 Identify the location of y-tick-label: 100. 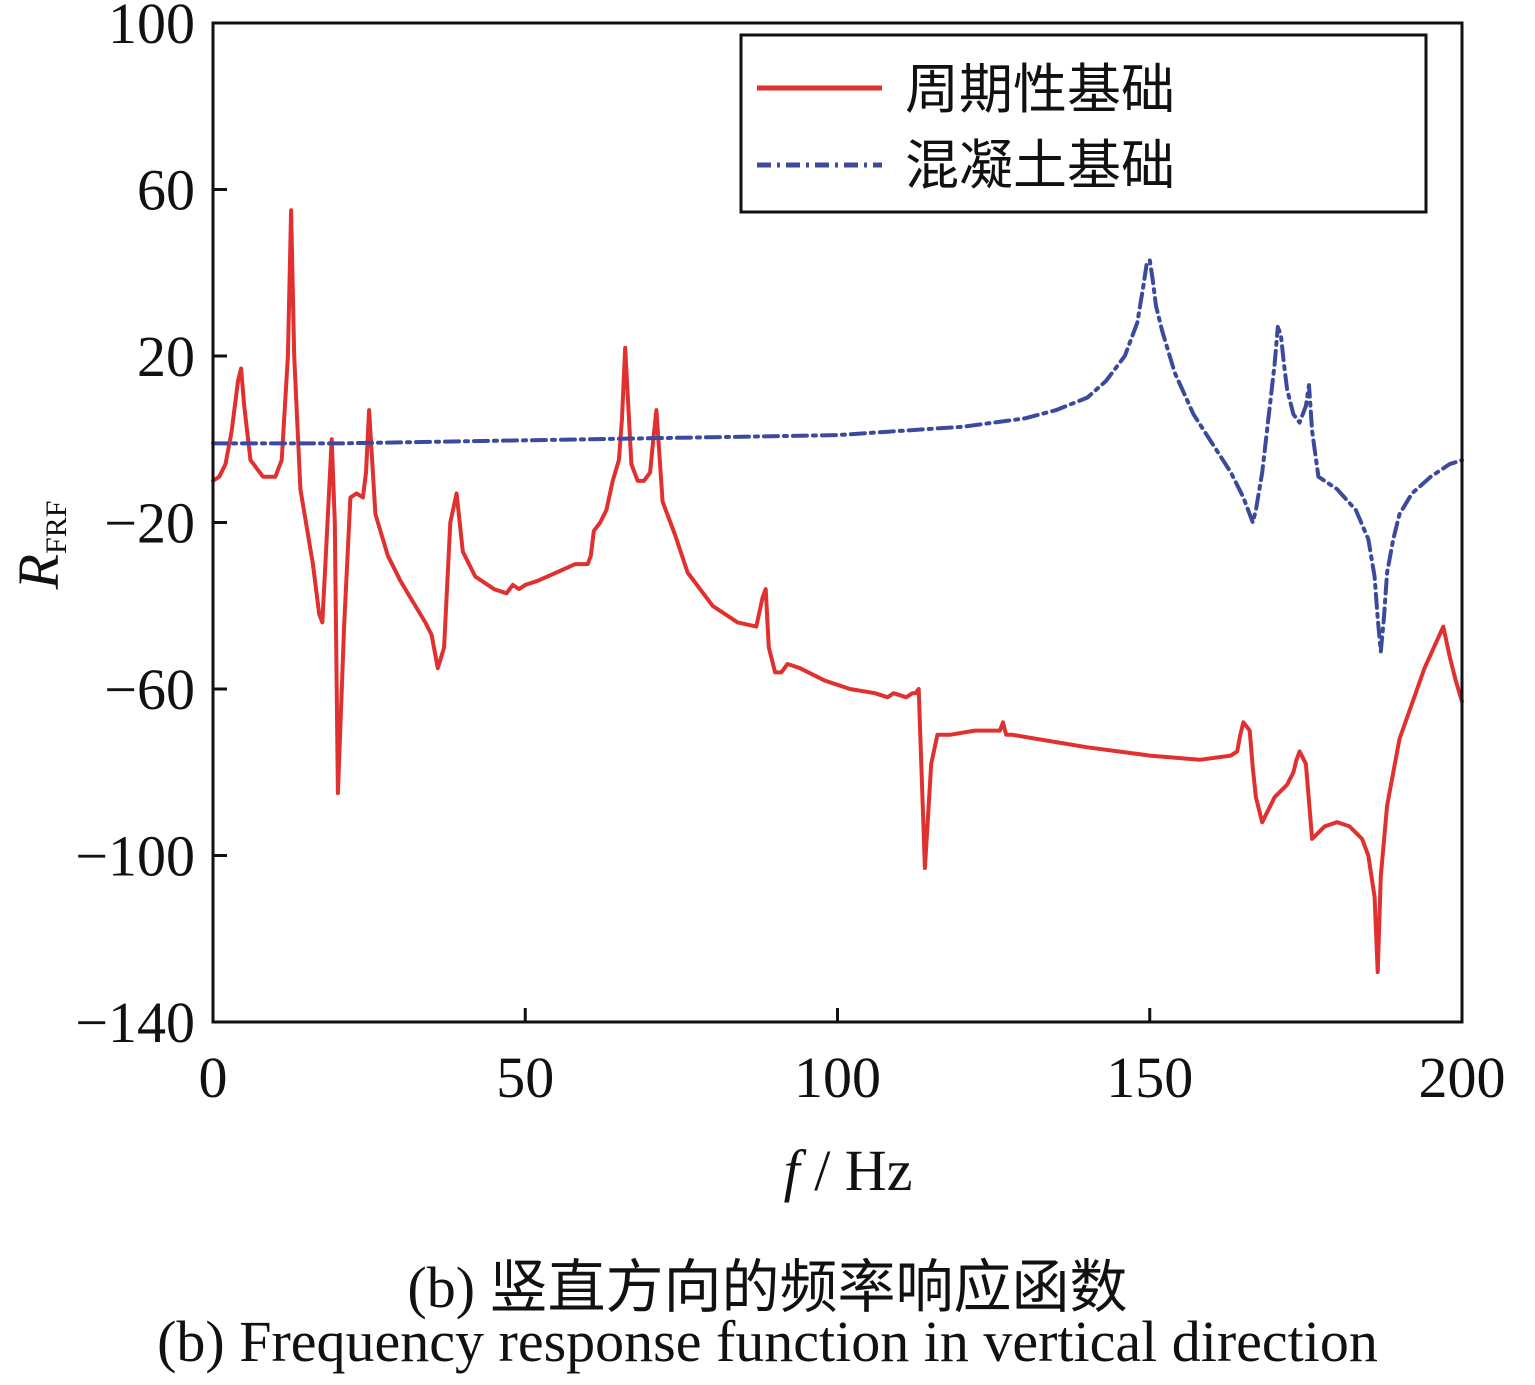
(151, 28).